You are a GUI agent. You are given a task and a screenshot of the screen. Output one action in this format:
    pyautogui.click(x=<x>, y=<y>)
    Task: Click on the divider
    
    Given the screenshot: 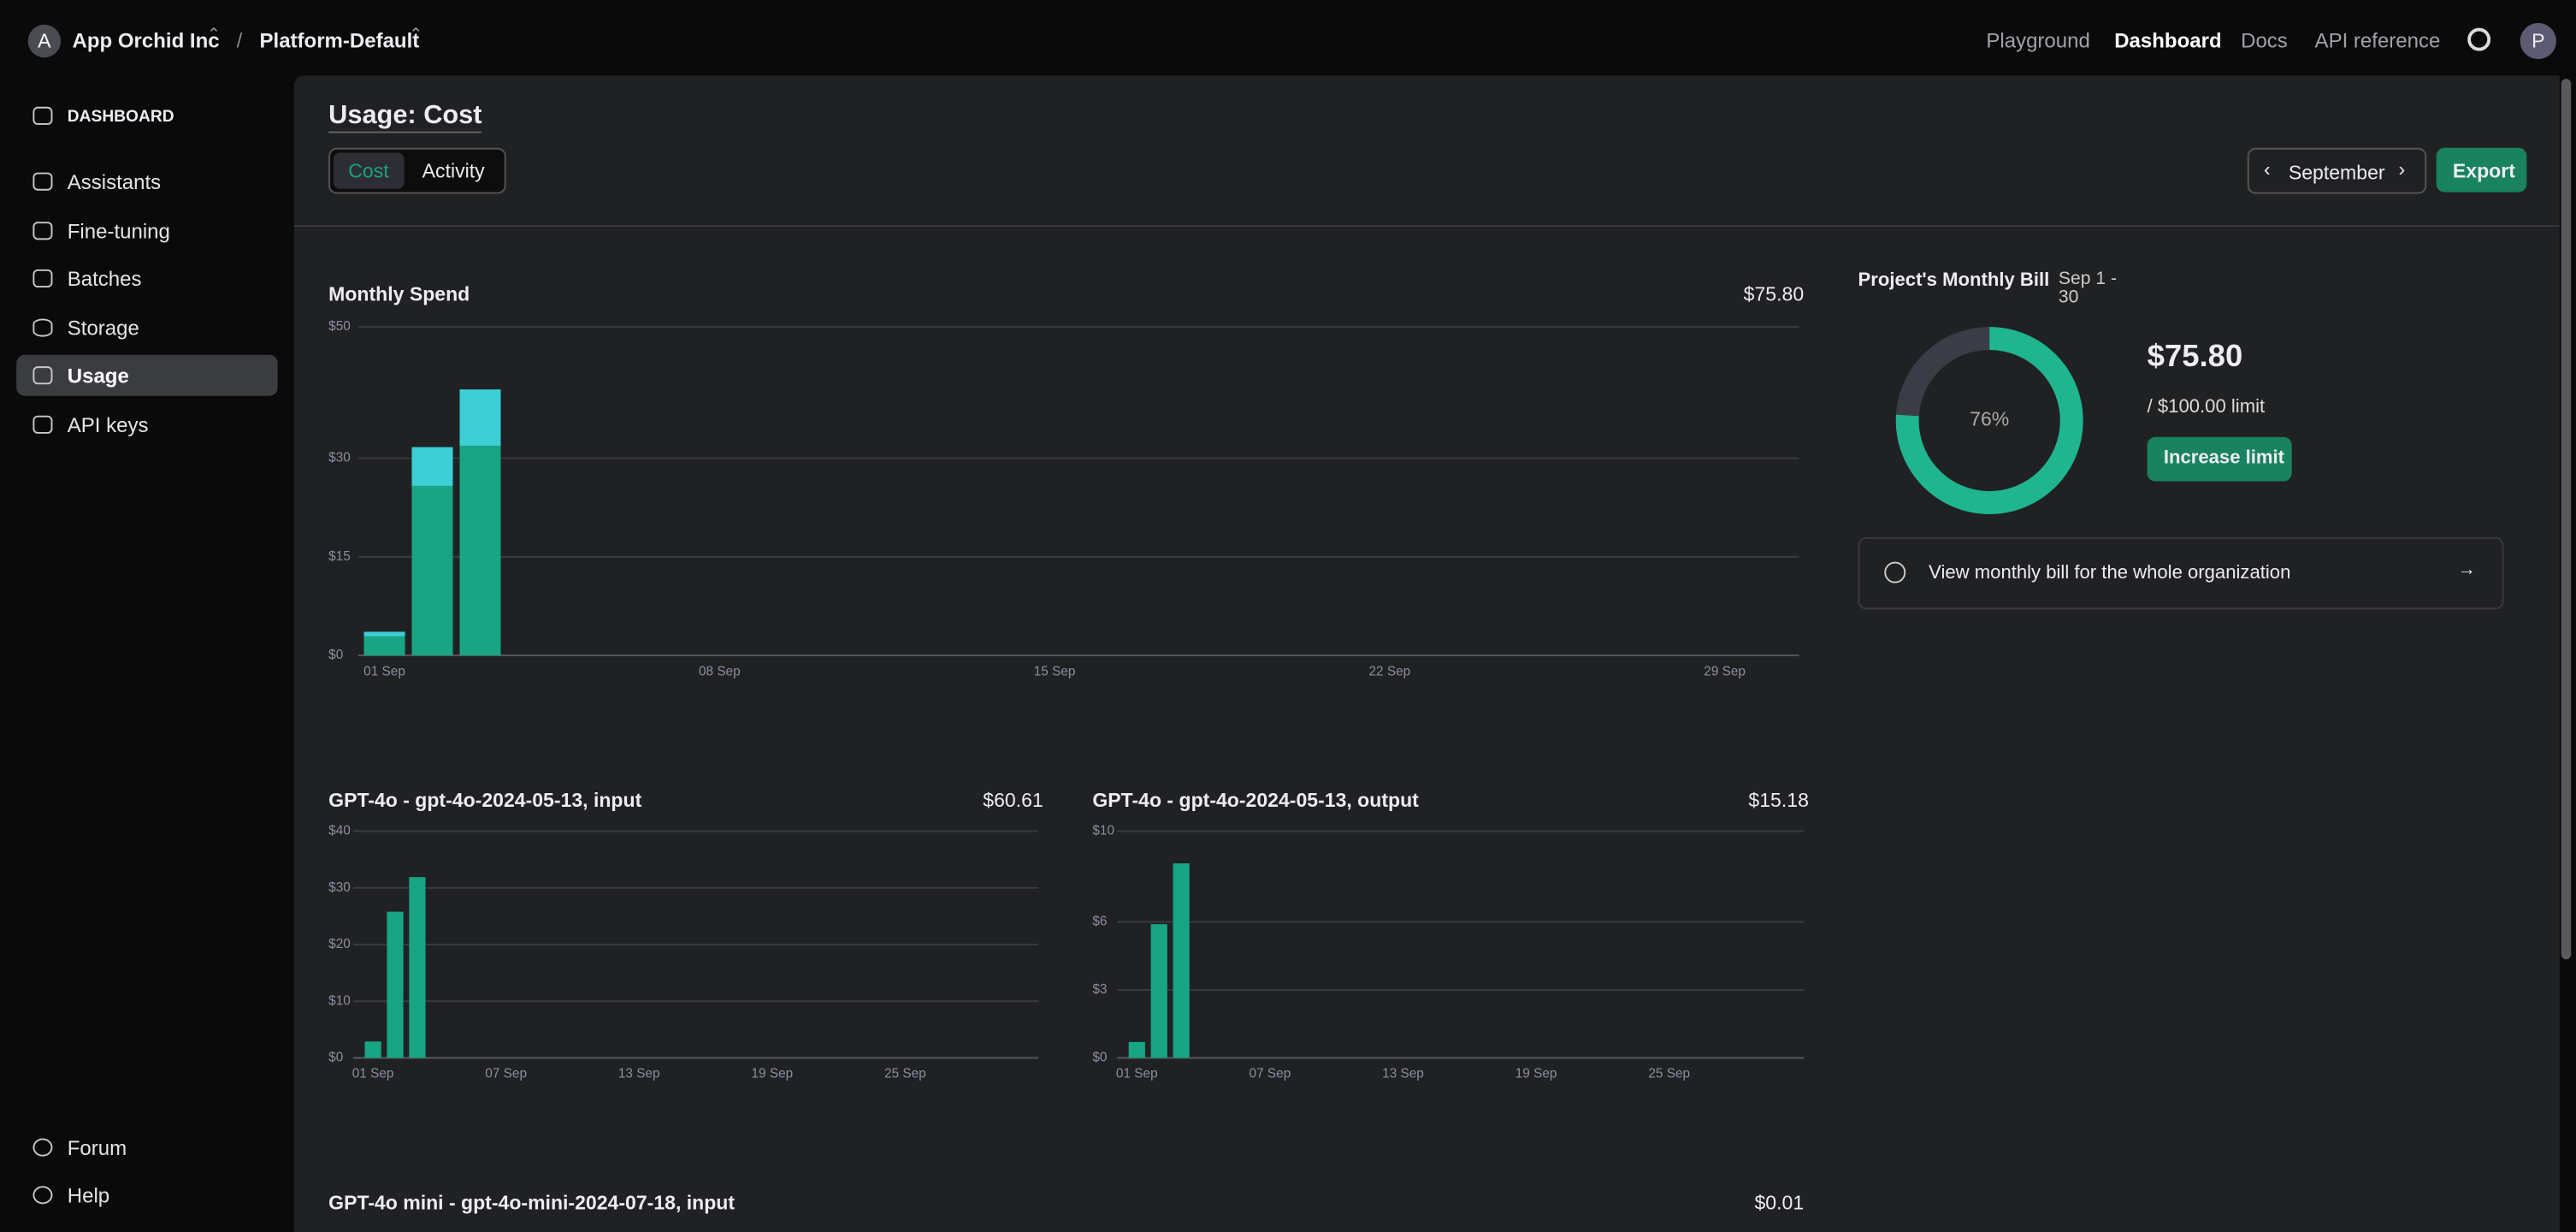 What is the action you would take?
    pyautogui.click(x=1426, y=226)
    